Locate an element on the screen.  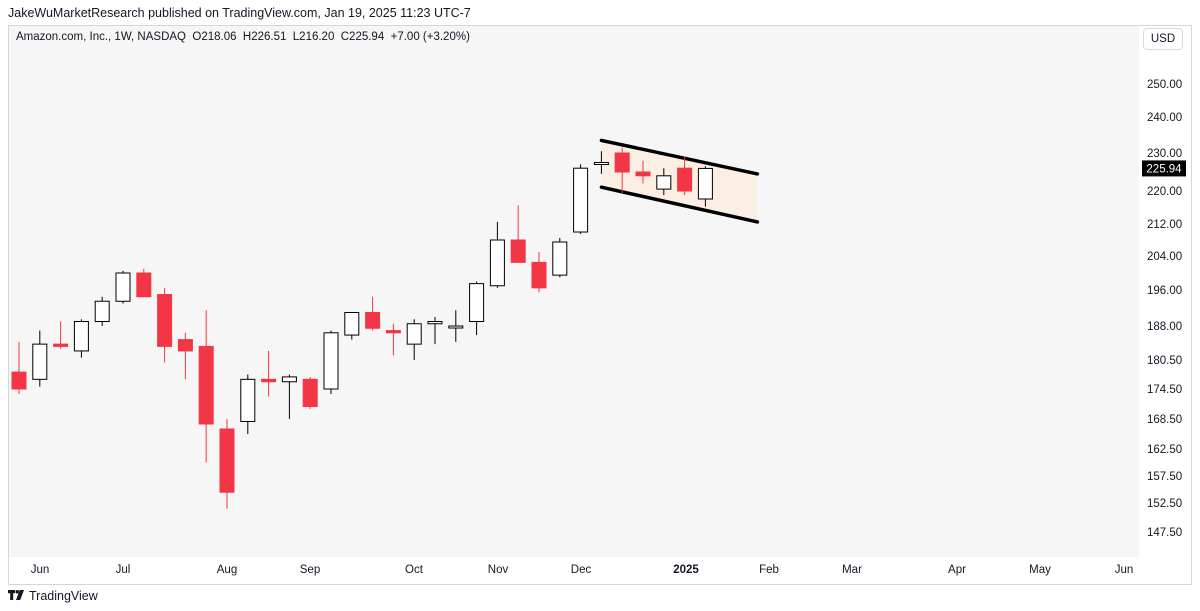
x-tick-label: Jul is located at coordinates (123, 570).